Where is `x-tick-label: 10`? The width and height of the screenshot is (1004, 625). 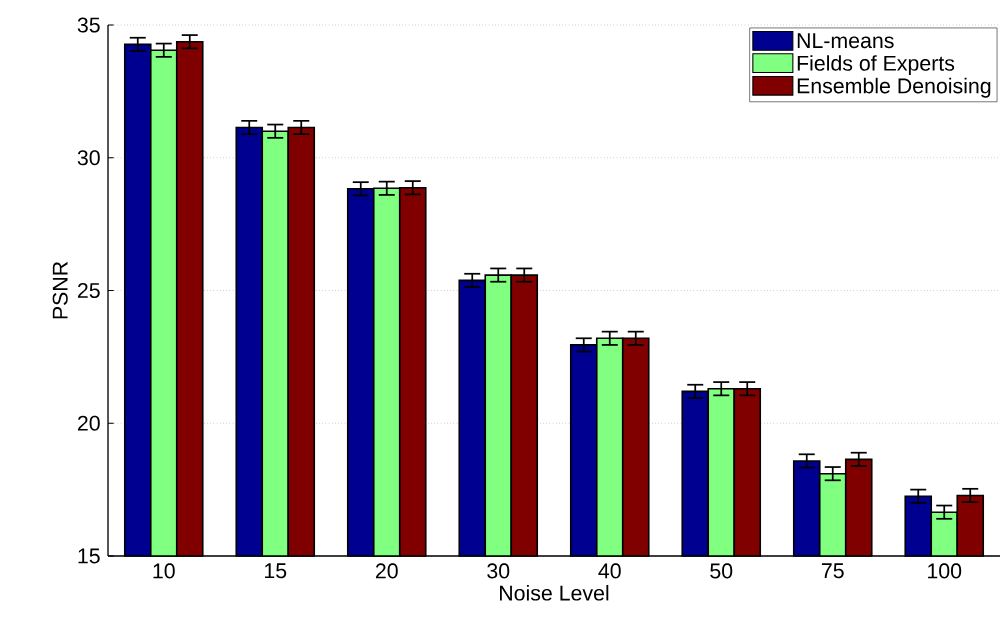
x-tick-label: 10 is located at coordinates (164, 571).